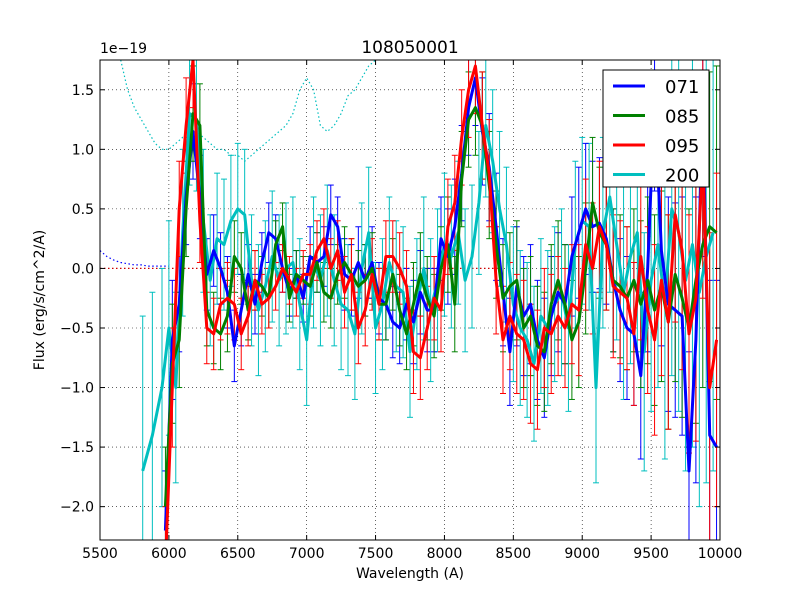 Image resolution: width=800 pixels, height=600 pixels. Describe the element at coordinates (238, 554) in the screenshot. I see `x-tick-label: 6500` at that location.